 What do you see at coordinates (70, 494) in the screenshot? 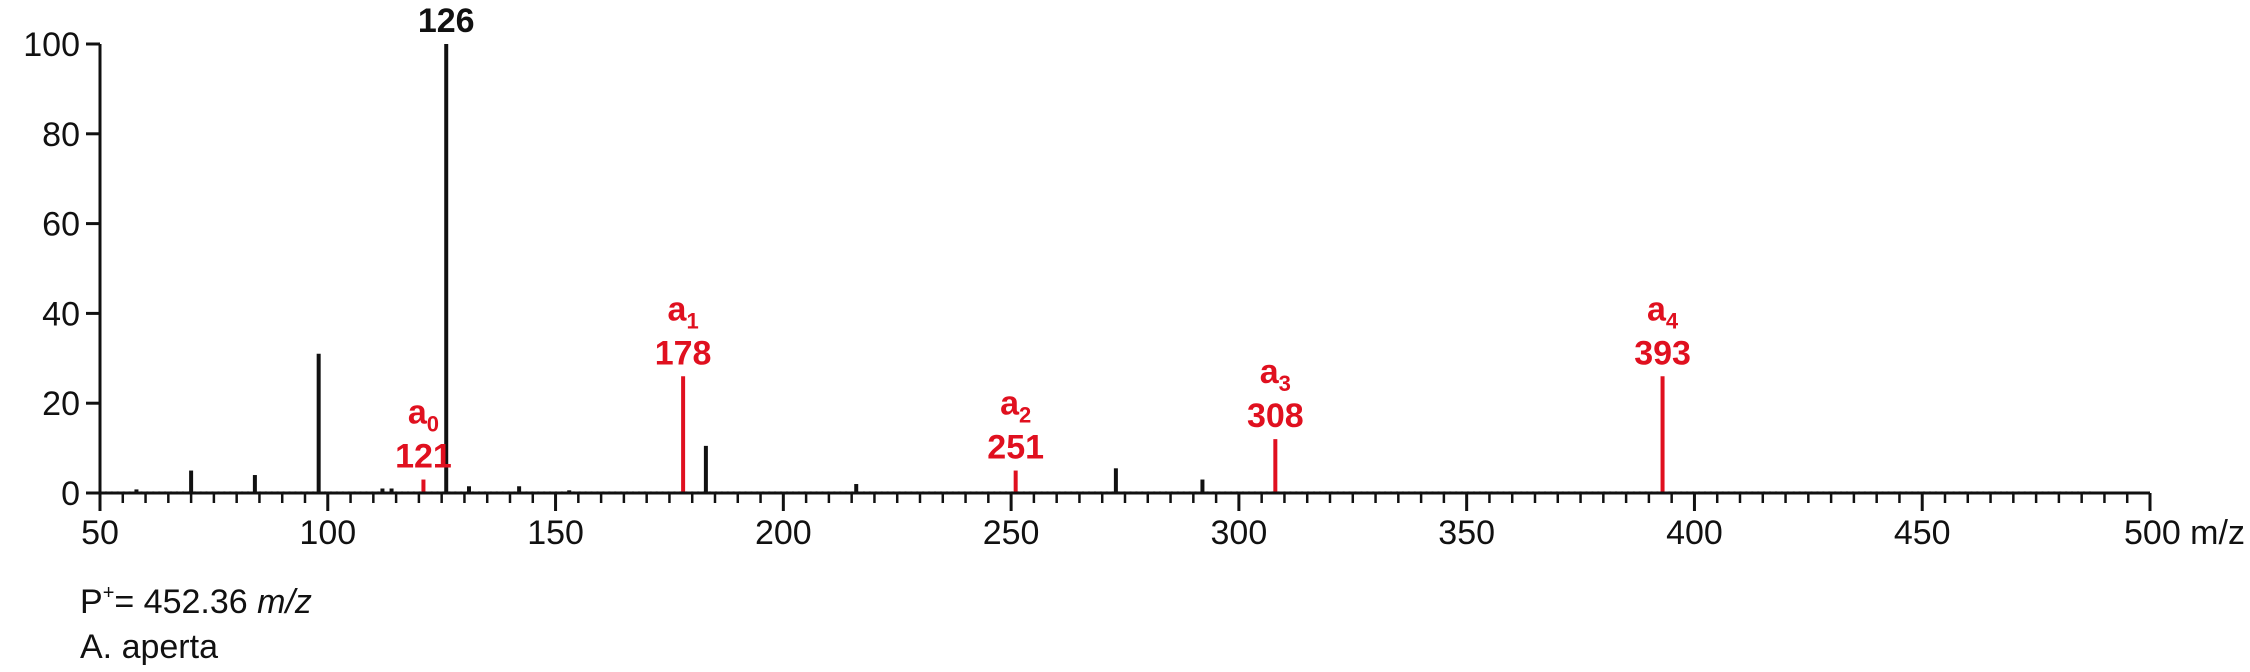
I see `y-tick-label: 0` at bounding box center [70, 494].